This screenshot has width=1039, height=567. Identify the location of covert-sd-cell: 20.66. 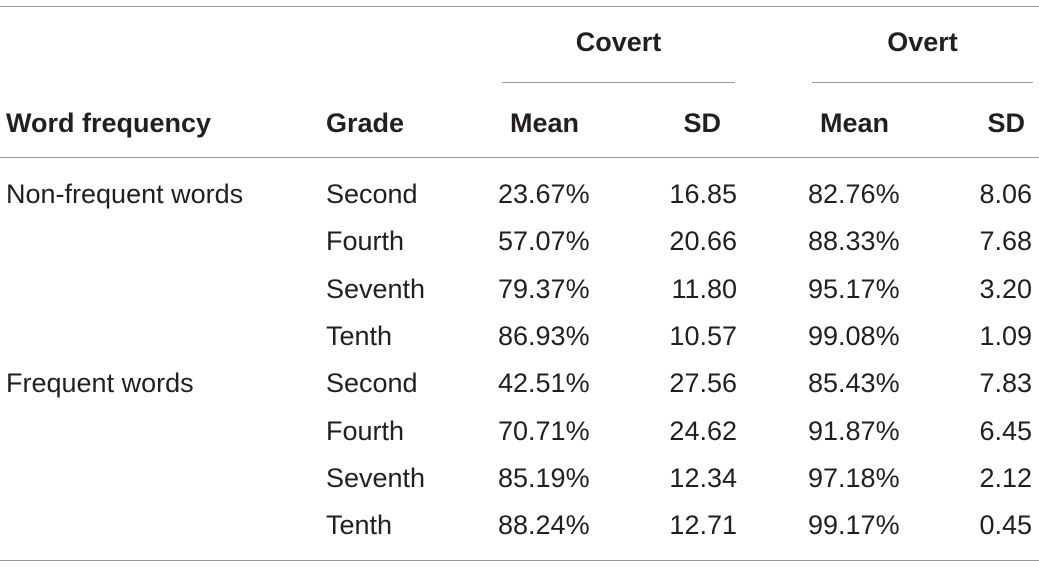
(703, 241).